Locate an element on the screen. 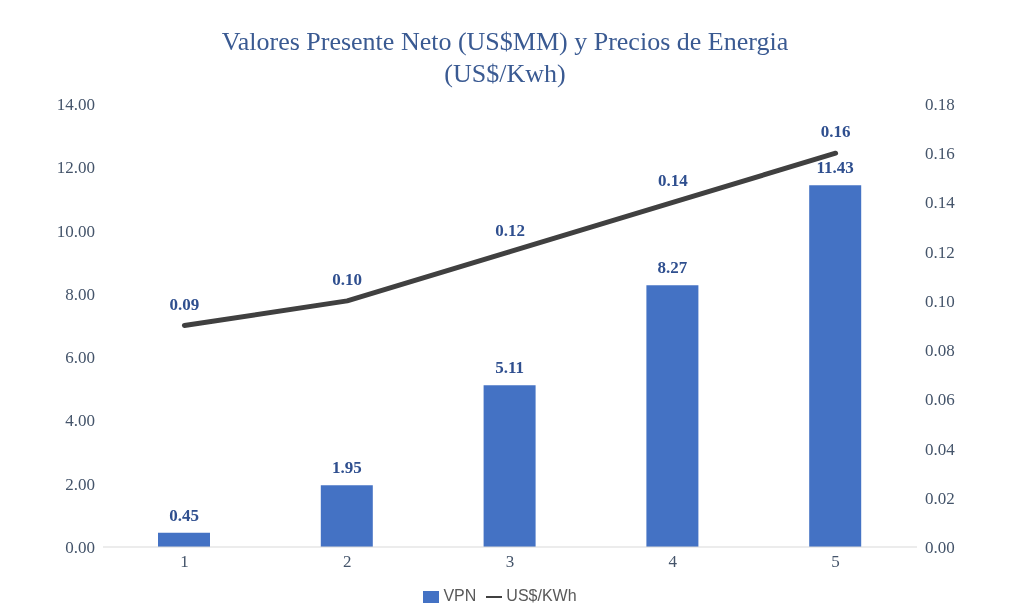 This screenshot has width=1010, height=611. y2-tick-label: 0.16 is located at coordinates (940, 154).